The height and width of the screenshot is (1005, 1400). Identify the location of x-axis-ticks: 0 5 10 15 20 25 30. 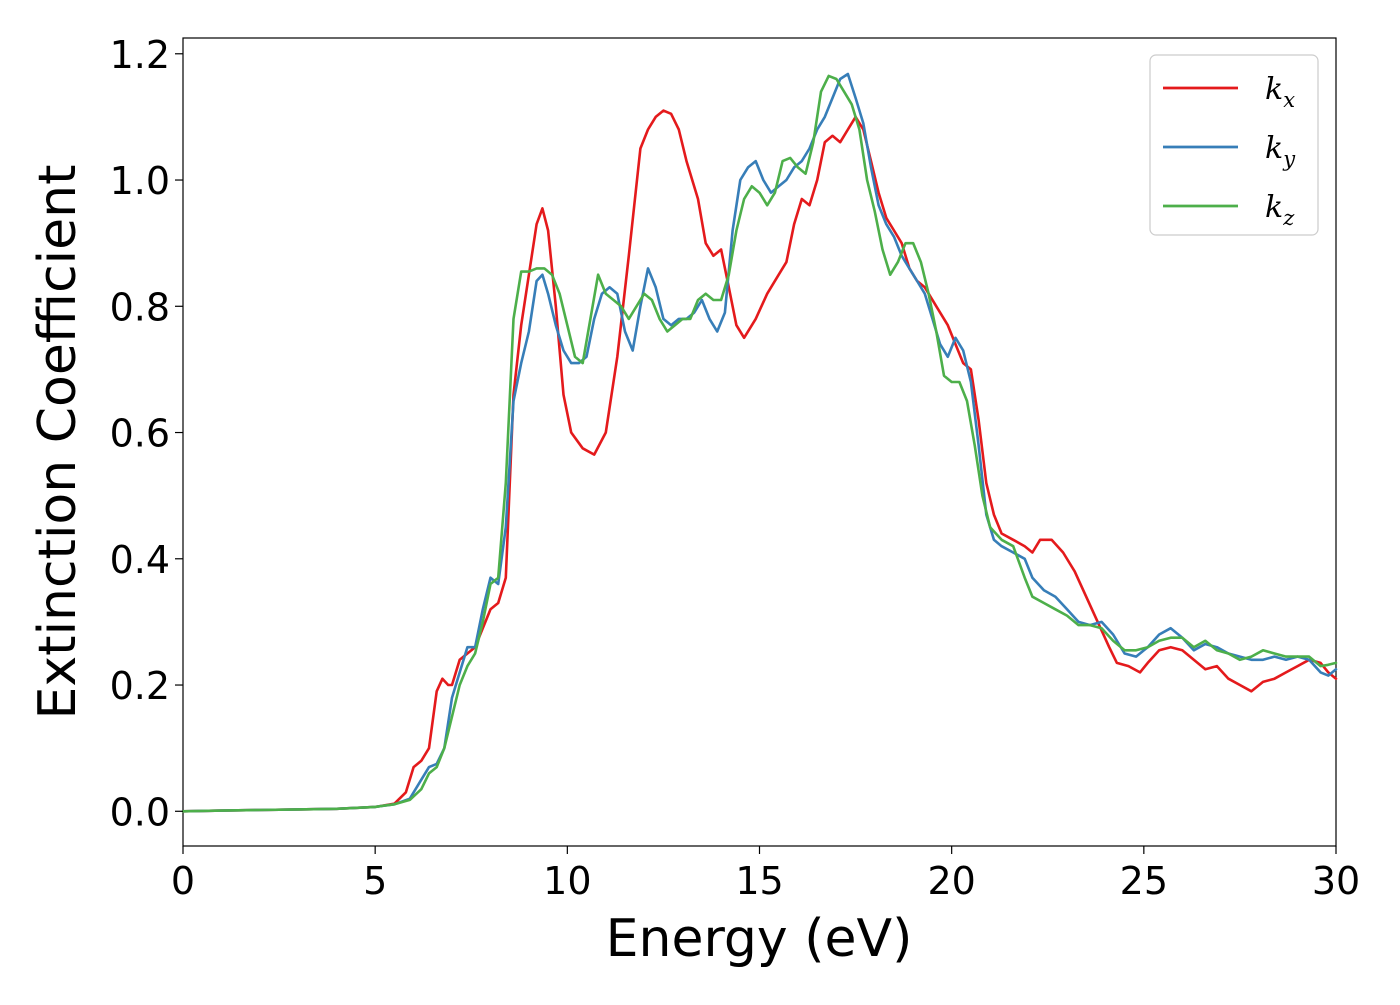
(765, 874).